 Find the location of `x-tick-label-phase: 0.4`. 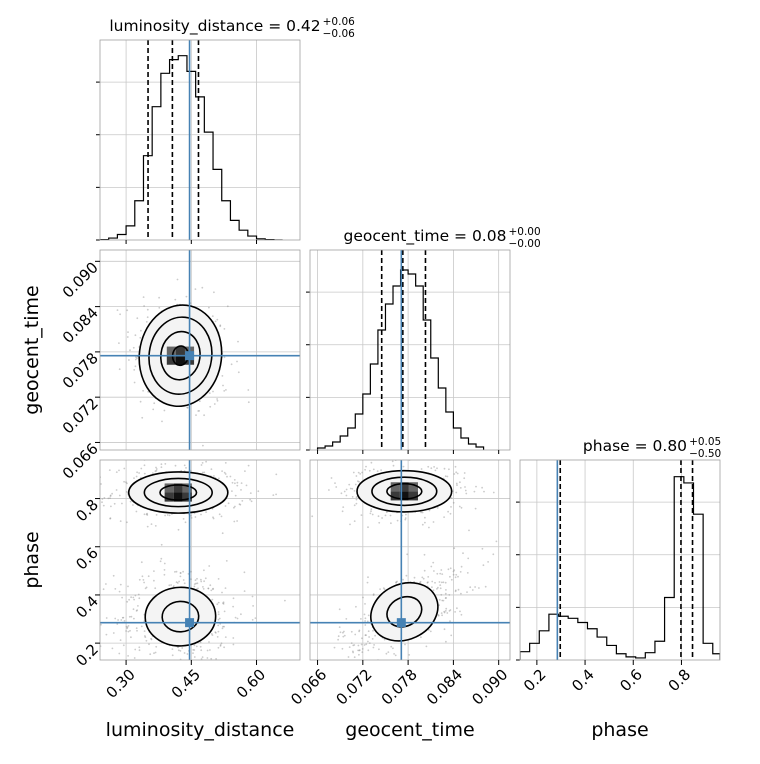

x-tick-label-phase: 0.4 is located at coordinates (583, 681).